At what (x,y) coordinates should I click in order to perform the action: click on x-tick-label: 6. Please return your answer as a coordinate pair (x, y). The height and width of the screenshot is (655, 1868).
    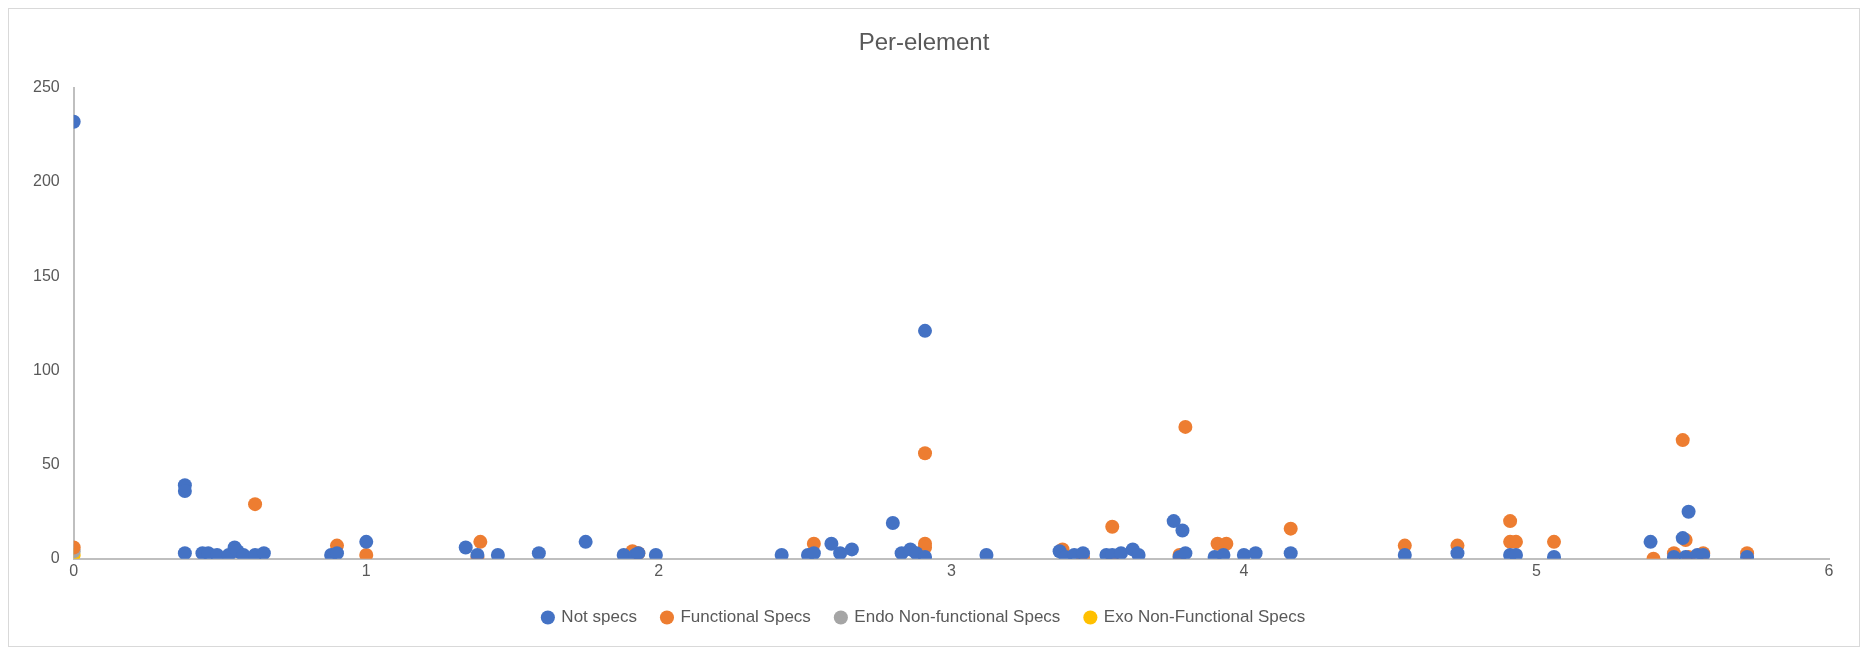
    Looking at the image, I should click on (1829, 570).